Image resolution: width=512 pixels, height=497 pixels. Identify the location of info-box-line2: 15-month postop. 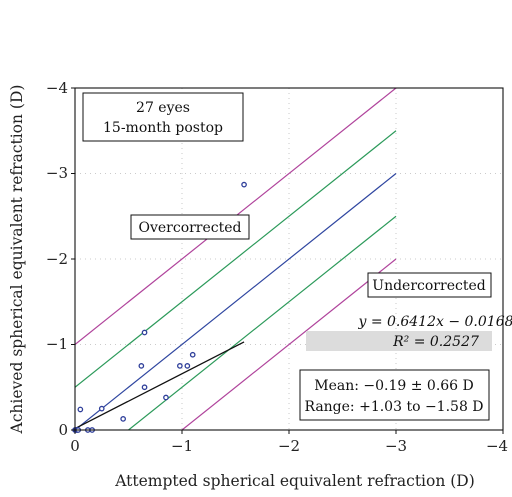
(163, 128).